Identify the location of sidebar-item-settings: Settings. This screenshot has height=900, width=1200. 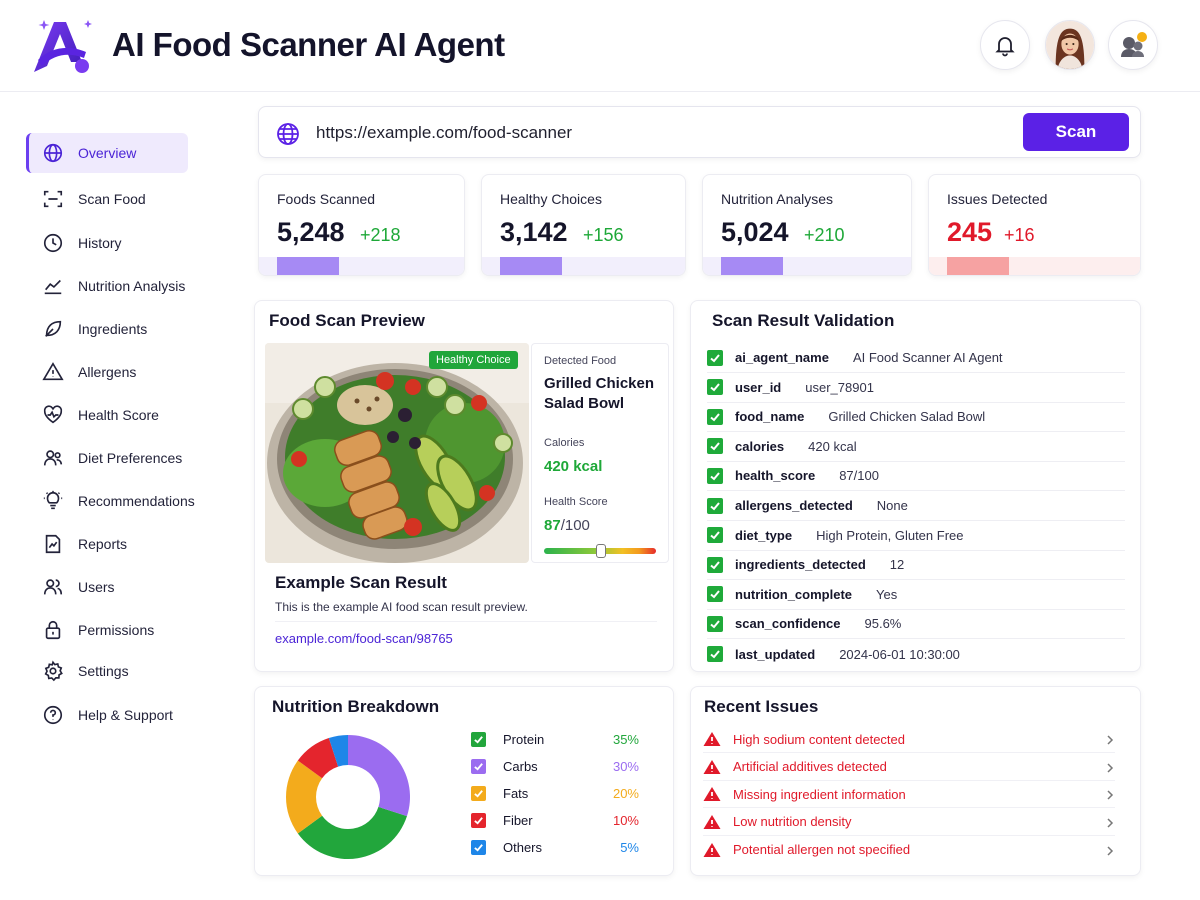
(107, 671).